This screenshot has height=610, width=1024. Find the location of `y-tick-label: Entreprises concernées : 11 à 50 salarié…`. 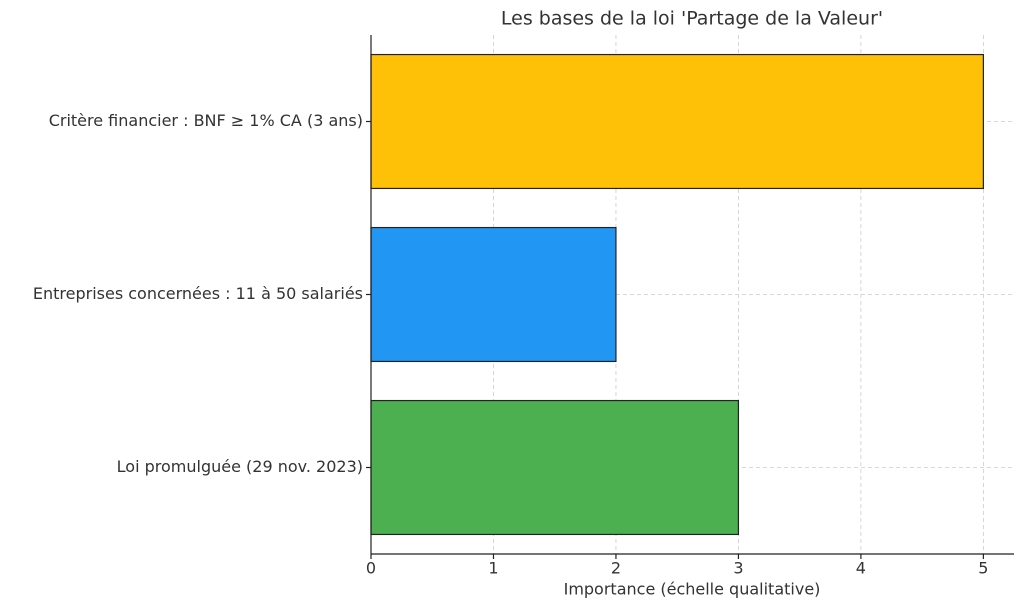

y-tick-label: Entreprises concernées : 11 à 50 salarié… is located at coordinates (198, 293).